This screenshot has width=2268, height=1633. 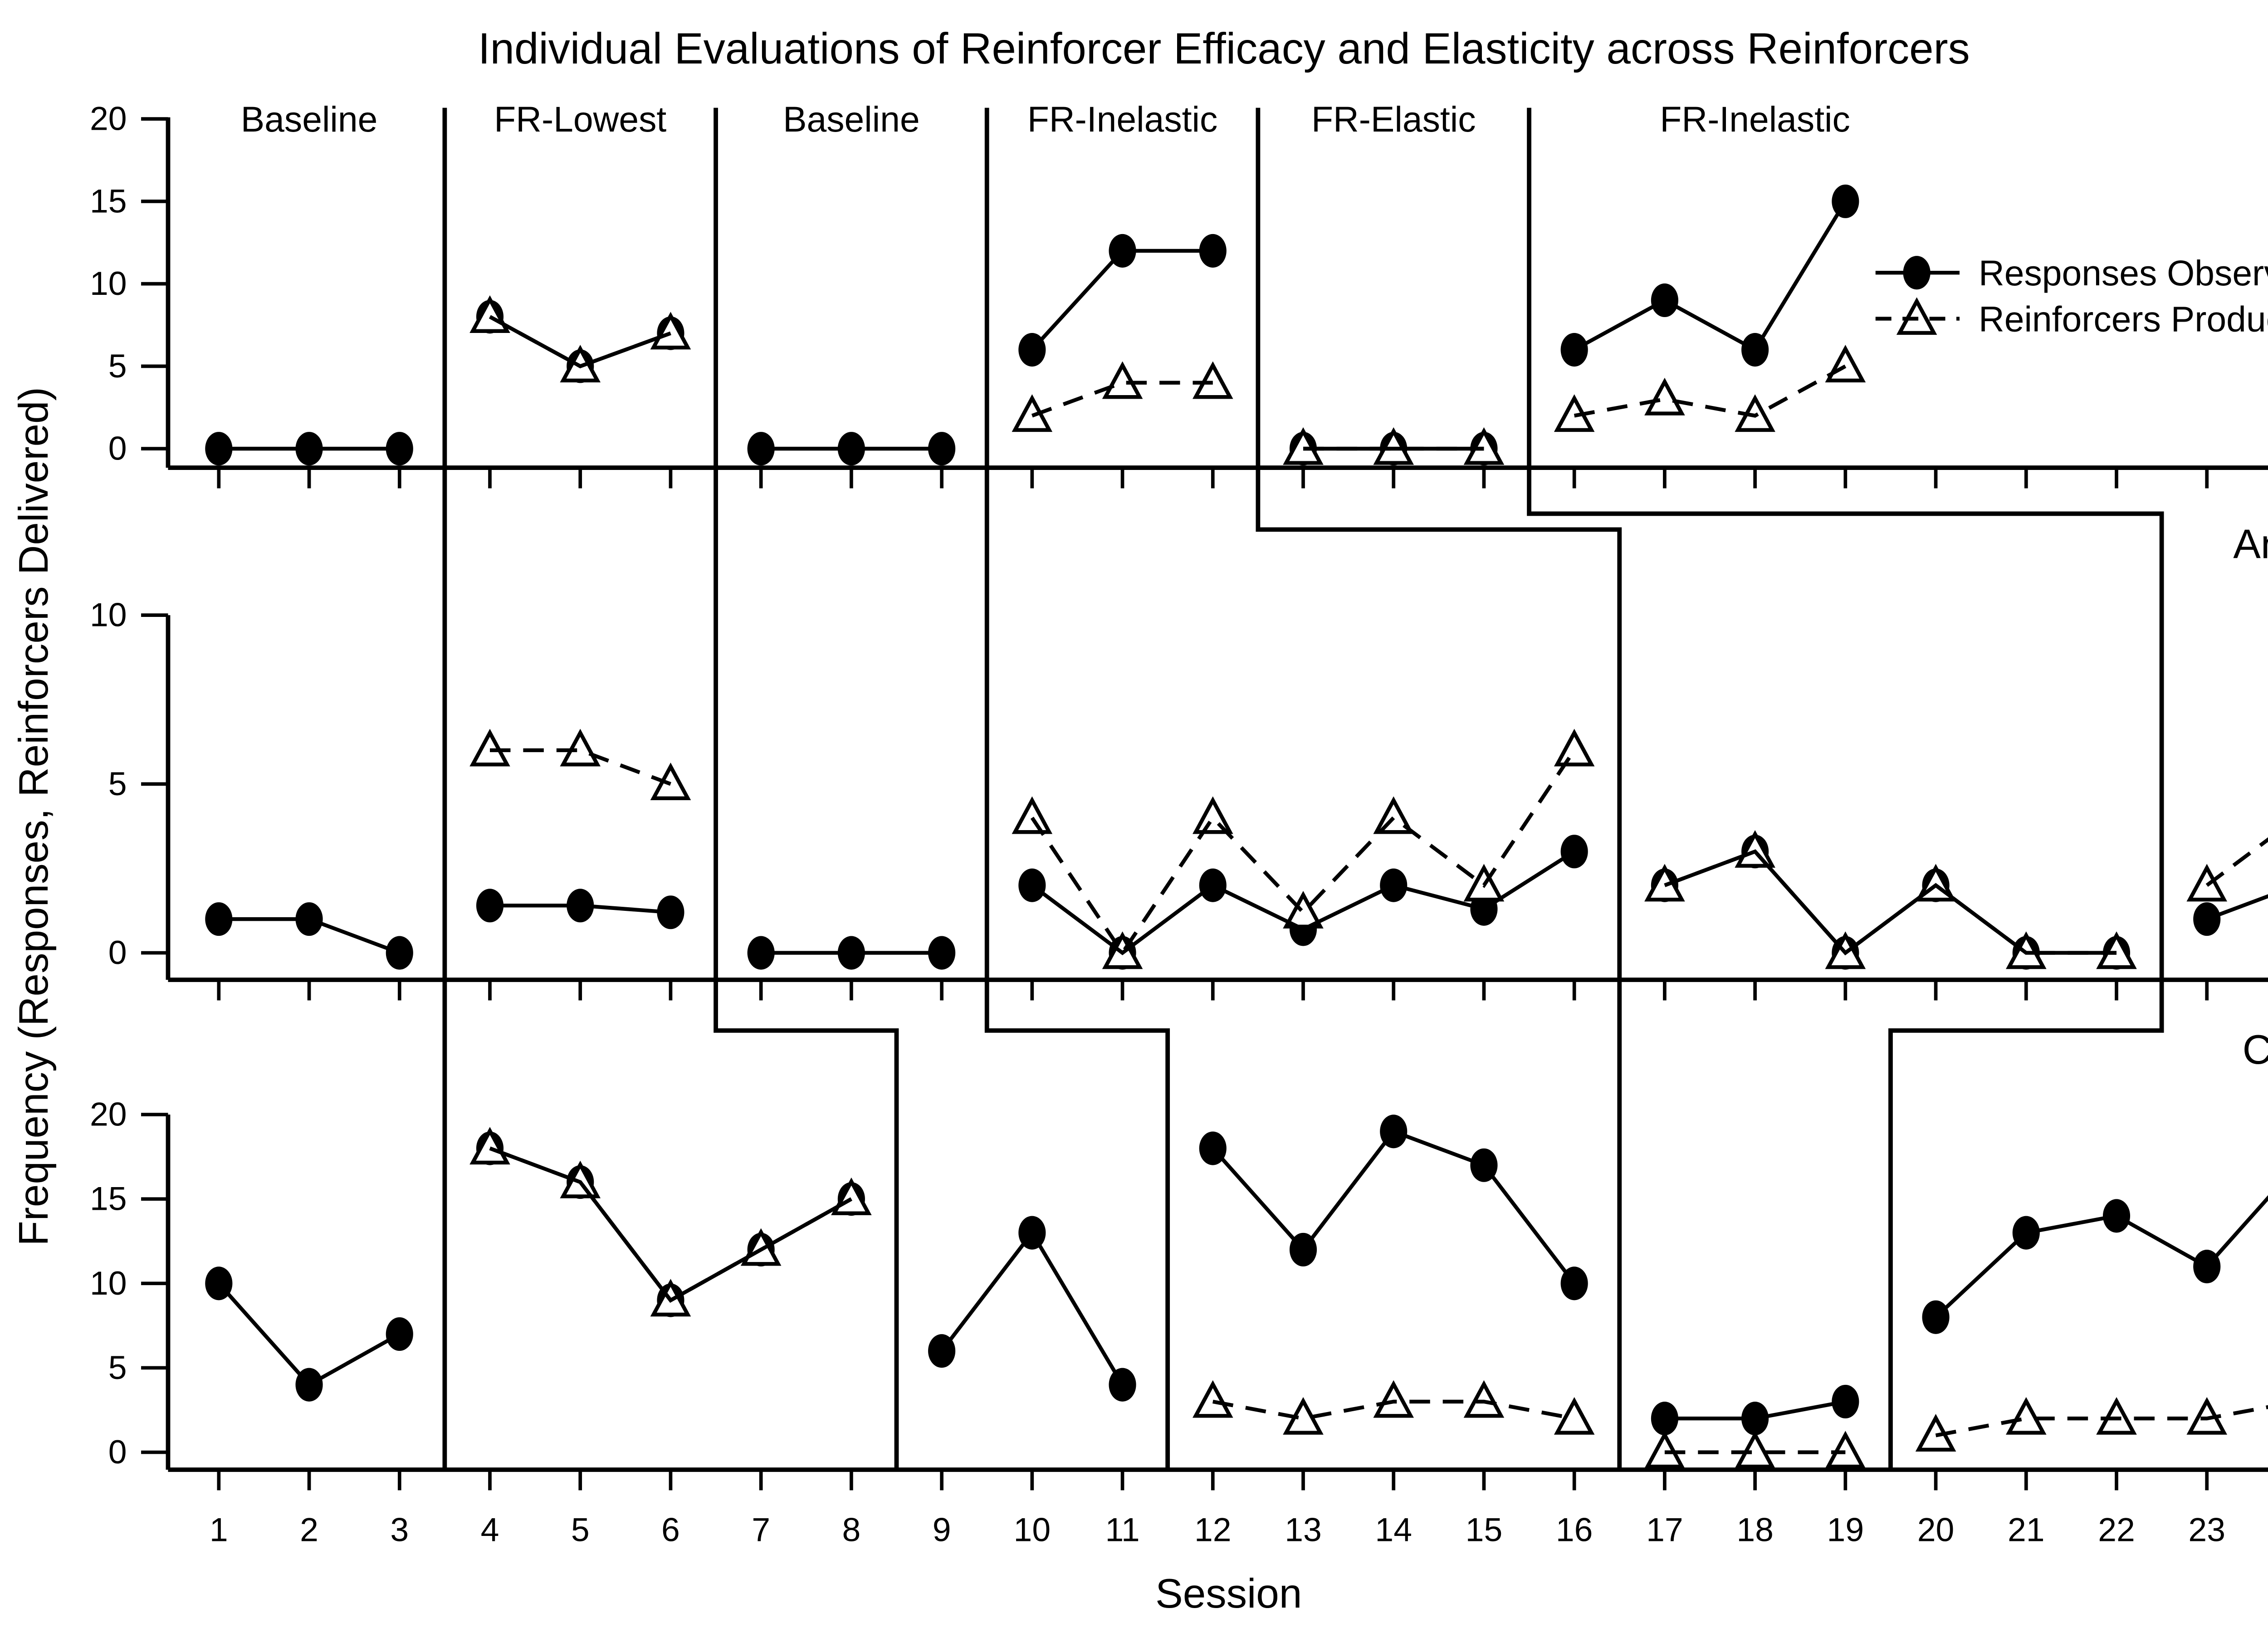 I want to click on x-tick-label: 14, so click(x=1394, y=1529).